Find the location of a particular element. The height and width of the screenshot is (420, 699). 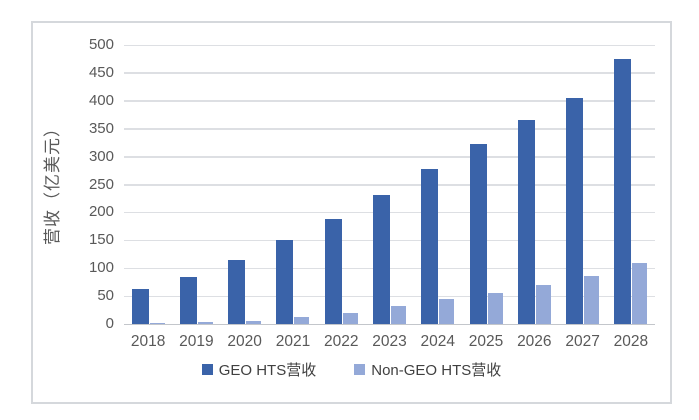

legend-swatch-geo is located at coordinates (207, 369).